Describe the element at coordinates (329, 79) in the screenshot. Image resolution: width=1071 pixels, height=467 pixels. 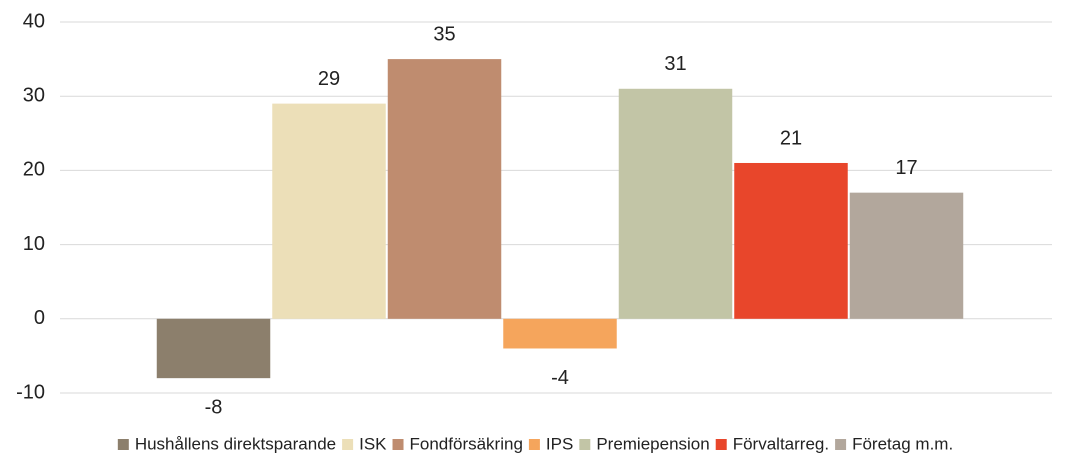
I see `data-label: 29` at that location.